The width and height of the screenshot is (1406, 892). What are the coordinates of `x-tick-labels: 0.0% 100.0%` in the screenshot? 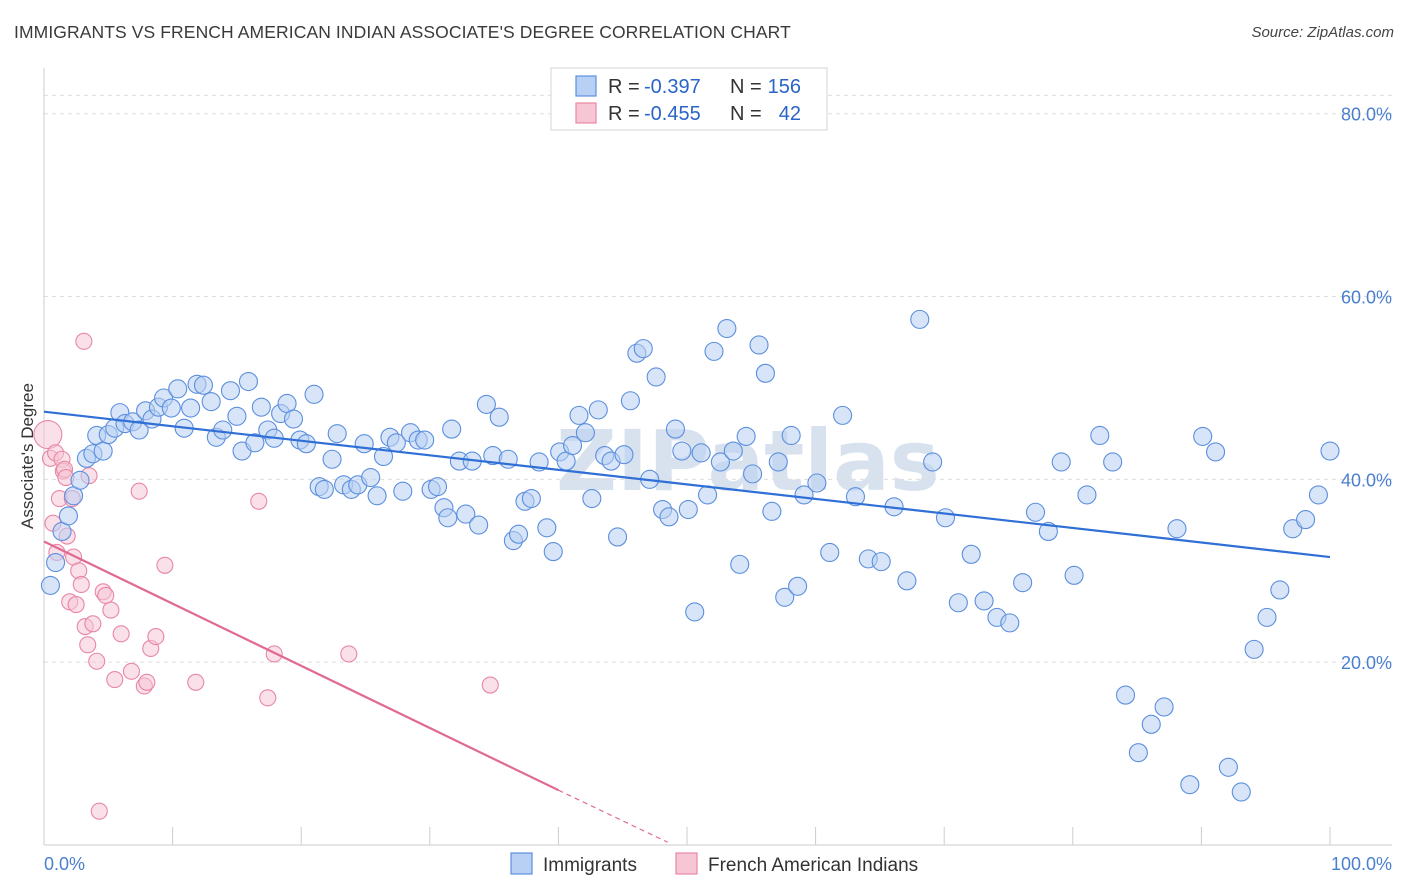 It's located at (718, 864).